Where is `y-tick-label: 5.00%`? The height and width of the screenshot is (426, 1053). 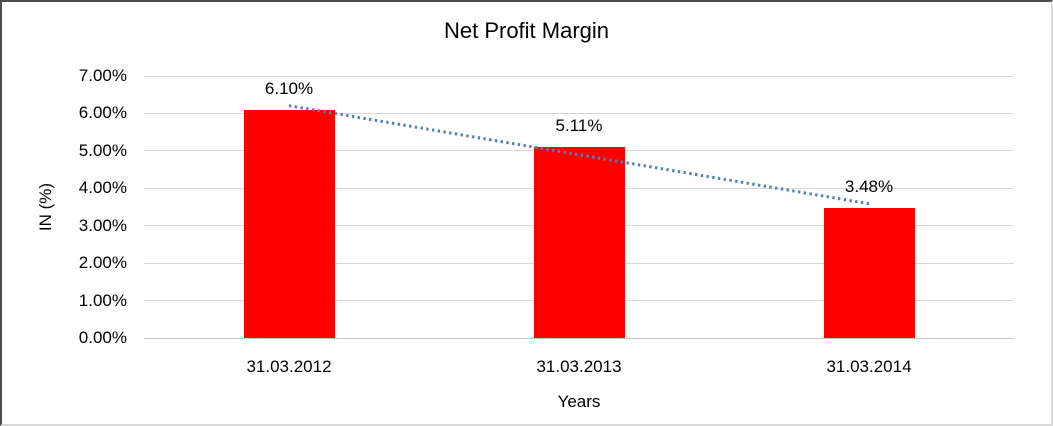
y-tick-label: 5.00% is located at coordinates (102, 150).